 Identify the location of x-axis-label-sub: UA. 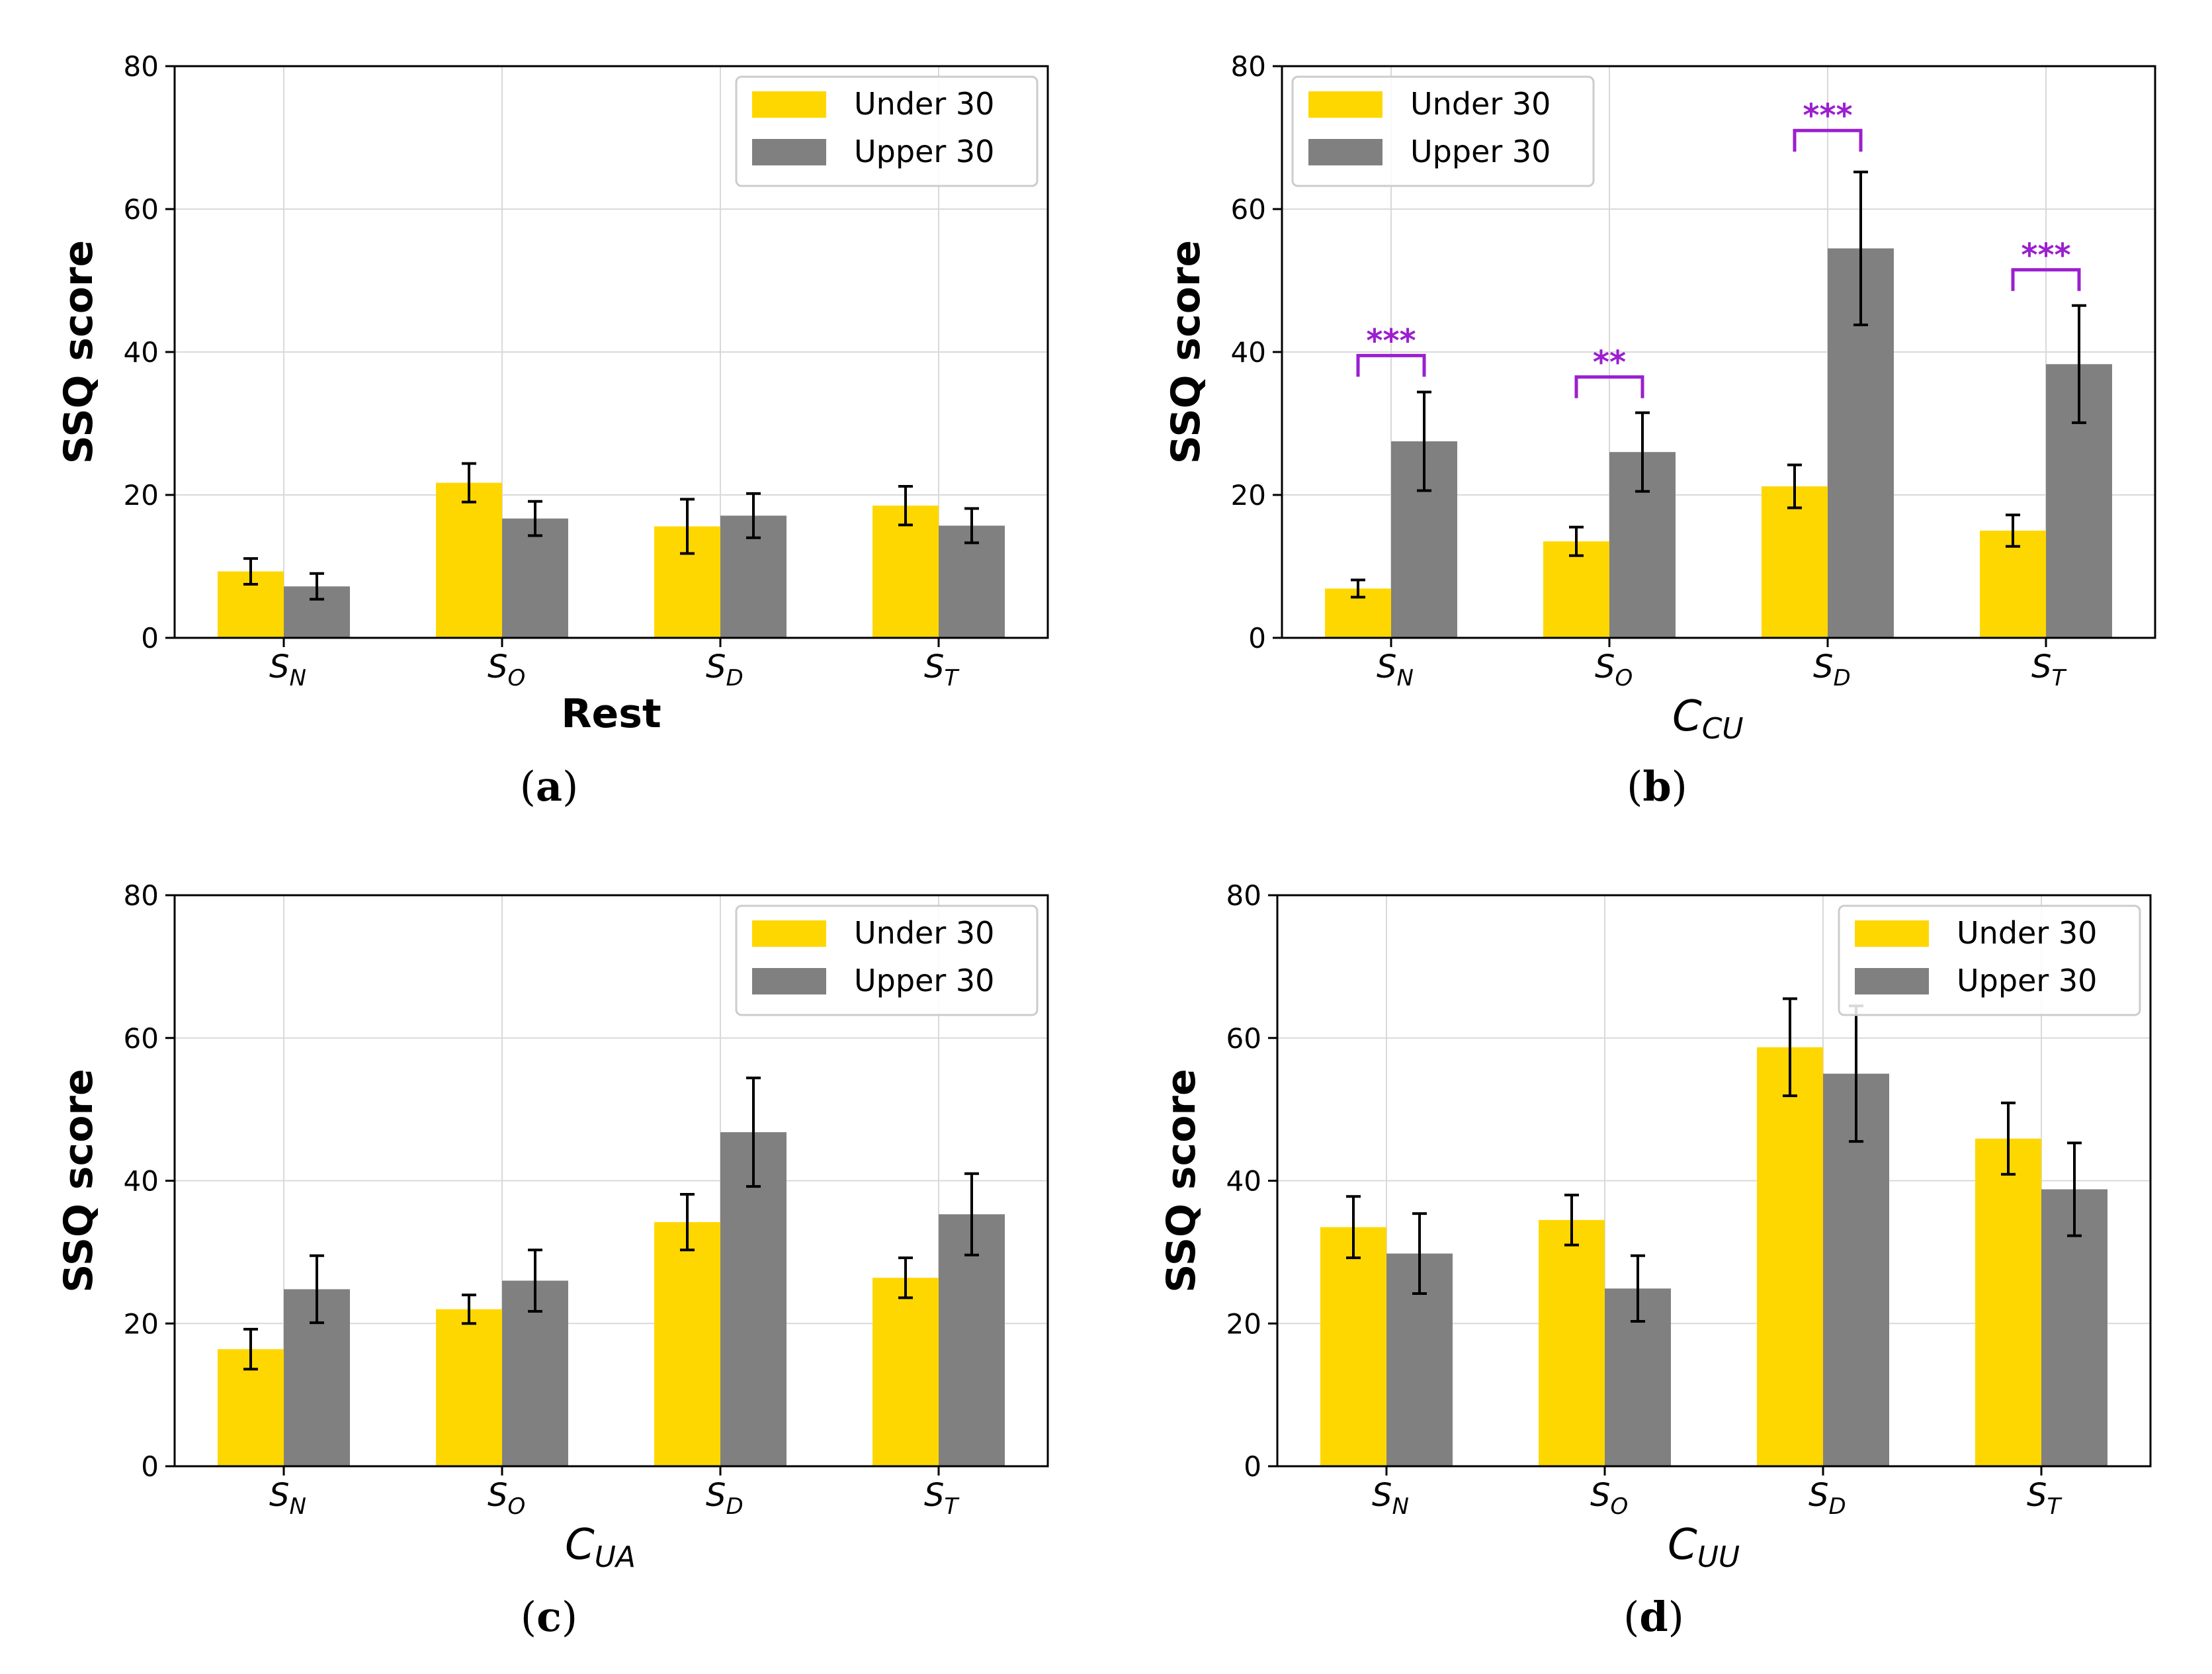
(615, 1557).